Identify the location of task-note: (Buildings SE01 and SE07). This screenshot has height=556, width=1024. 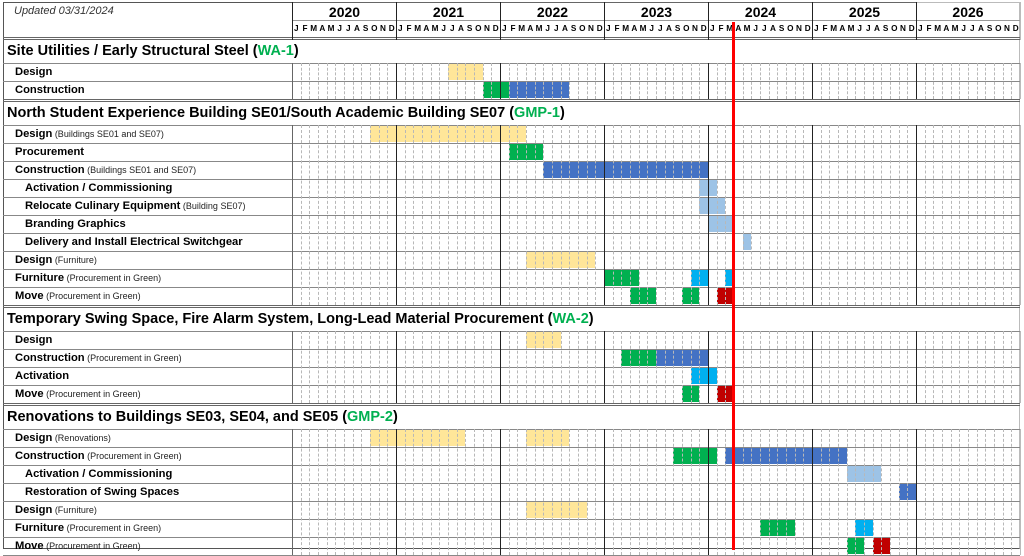
(140, 170).